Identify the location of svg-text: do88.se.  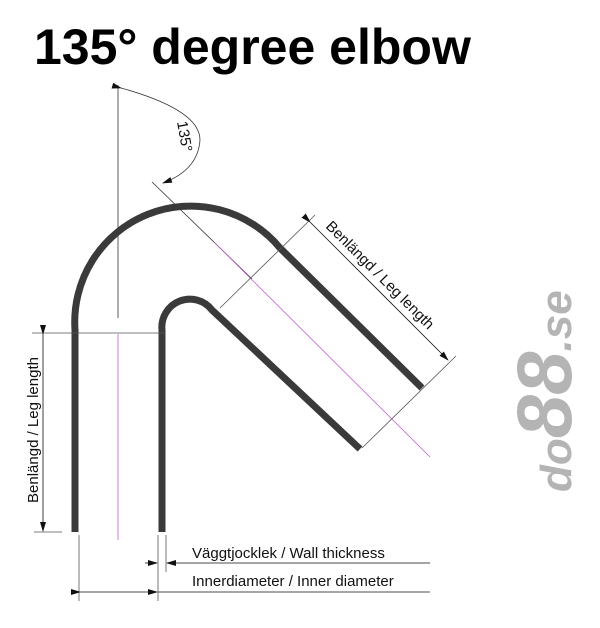
(544, 391).